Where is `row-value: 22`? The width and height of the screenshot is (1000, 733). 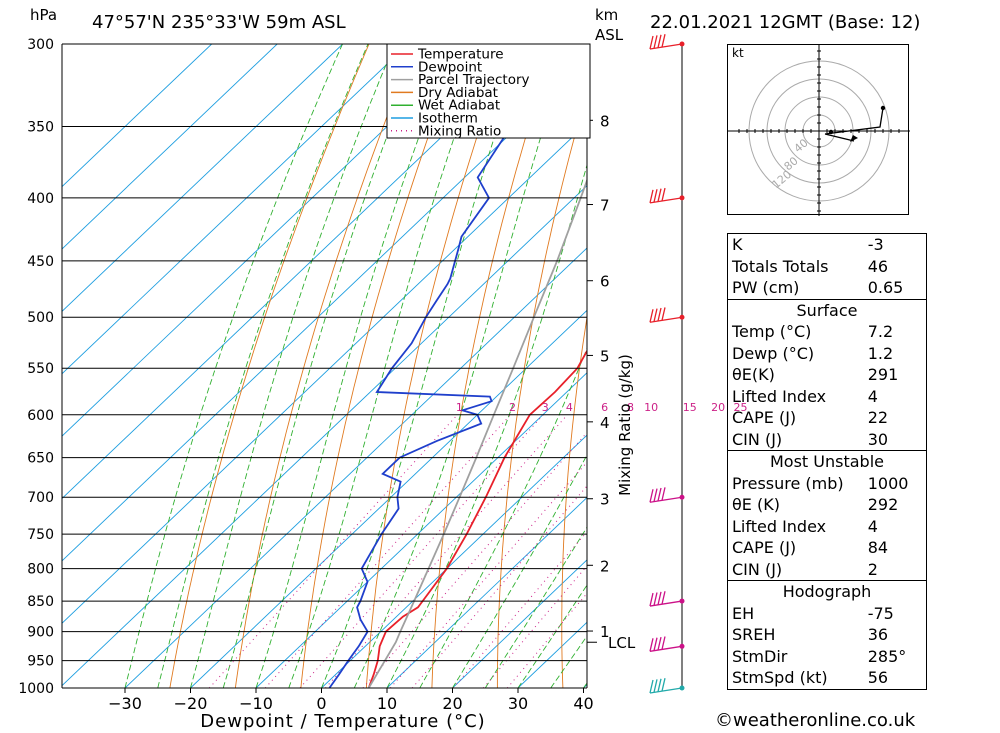 row-value: 22 is located at coordinates (878, 417).